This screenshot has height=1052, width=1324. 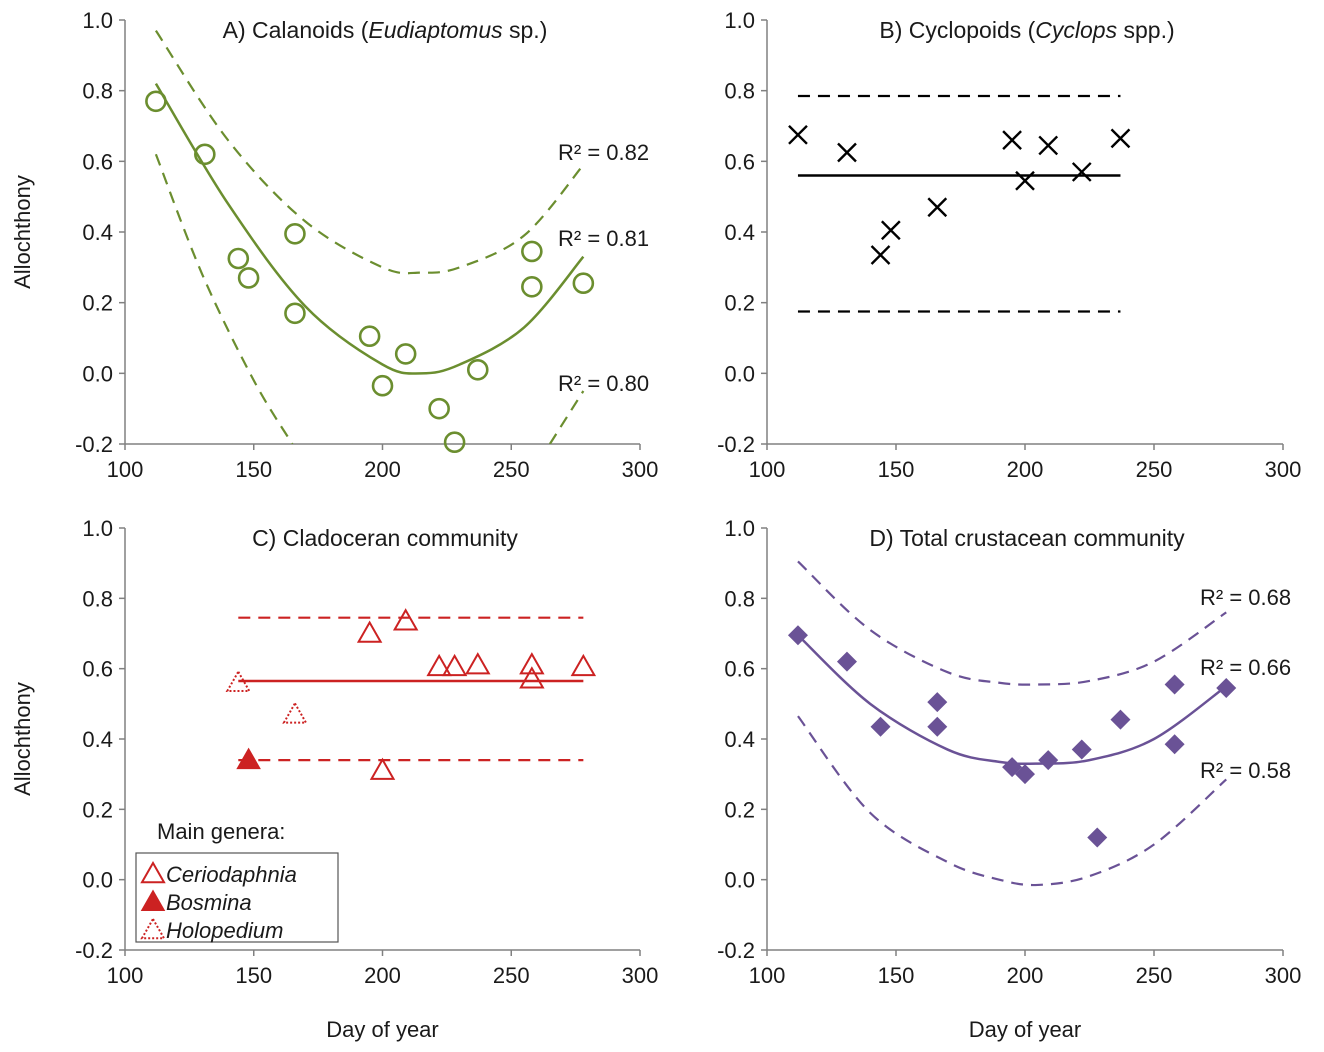 I want to click on panel-title-prefix: C) Cladoceran community, so click(x=385, y=538).